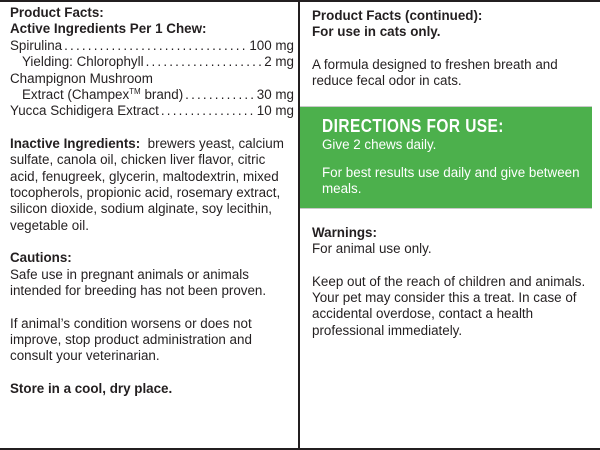 This screenshot has height=450, width=600. Describe the element at coordinates (75, 143) in the screenshot. I see `inactive-ingredients-label: Inactive Ingredients:` at that location.